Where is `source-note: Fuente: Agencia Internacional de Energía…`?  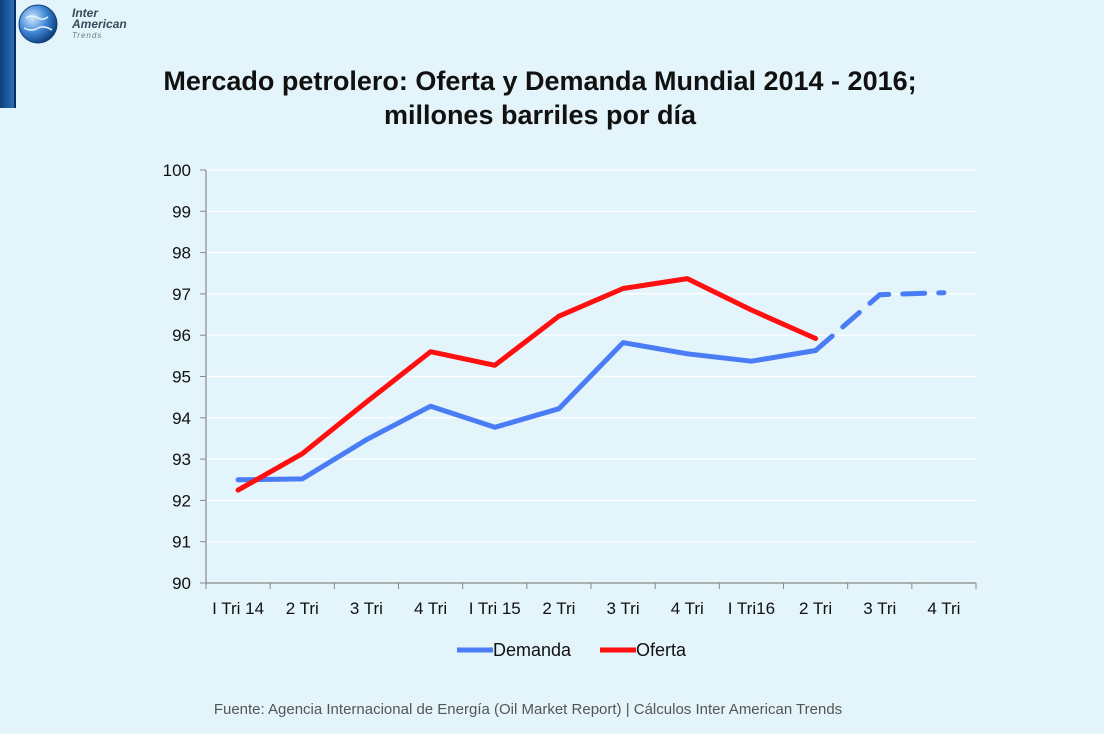
source-note: Fuente: Agencia Internacional de Energía… is located at coordinates (528, 709).